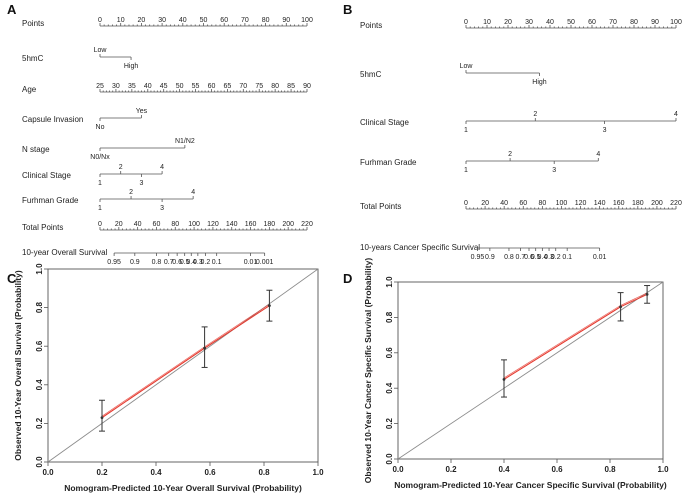 The height and width of the screenshot is (499, 682). Describe the element at coordinates (164, 86) in the screenshot. I see `tick-label: 45` at that location.